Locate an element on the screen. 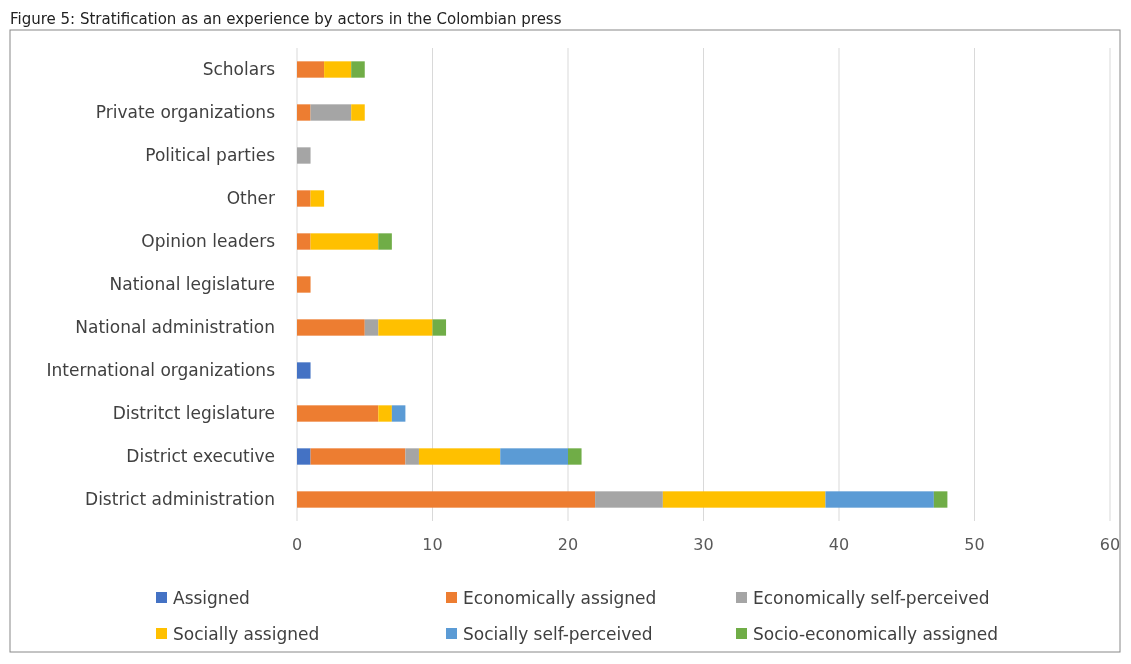 Image resolution: width=1131 pixels, height=664 pixels. legend-label: Economically assigned is located at coordinates (560, 597).